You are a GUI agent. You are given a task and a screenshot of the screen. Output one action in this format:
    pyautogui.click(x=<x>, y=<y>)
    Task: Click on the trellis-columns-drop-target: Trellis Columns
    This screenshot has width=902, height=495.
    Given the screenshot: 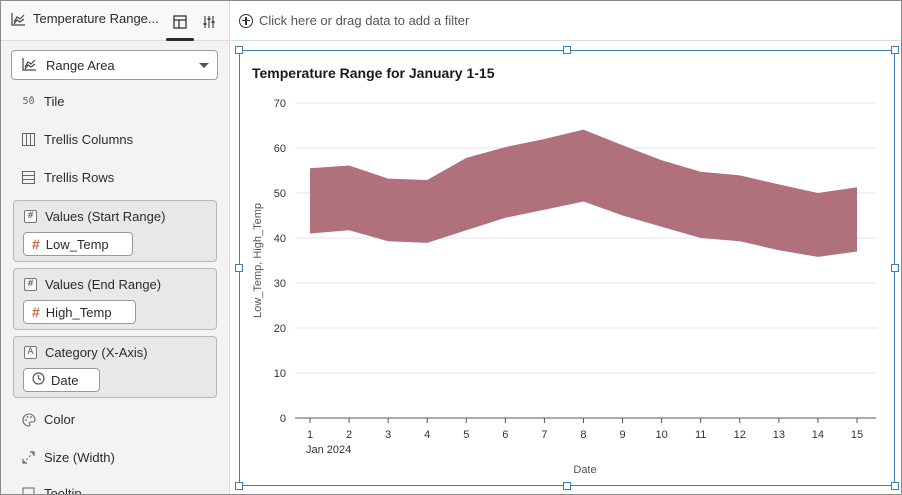 What is the action you would take?
    pyautogui.click(x=77, y=139)
    